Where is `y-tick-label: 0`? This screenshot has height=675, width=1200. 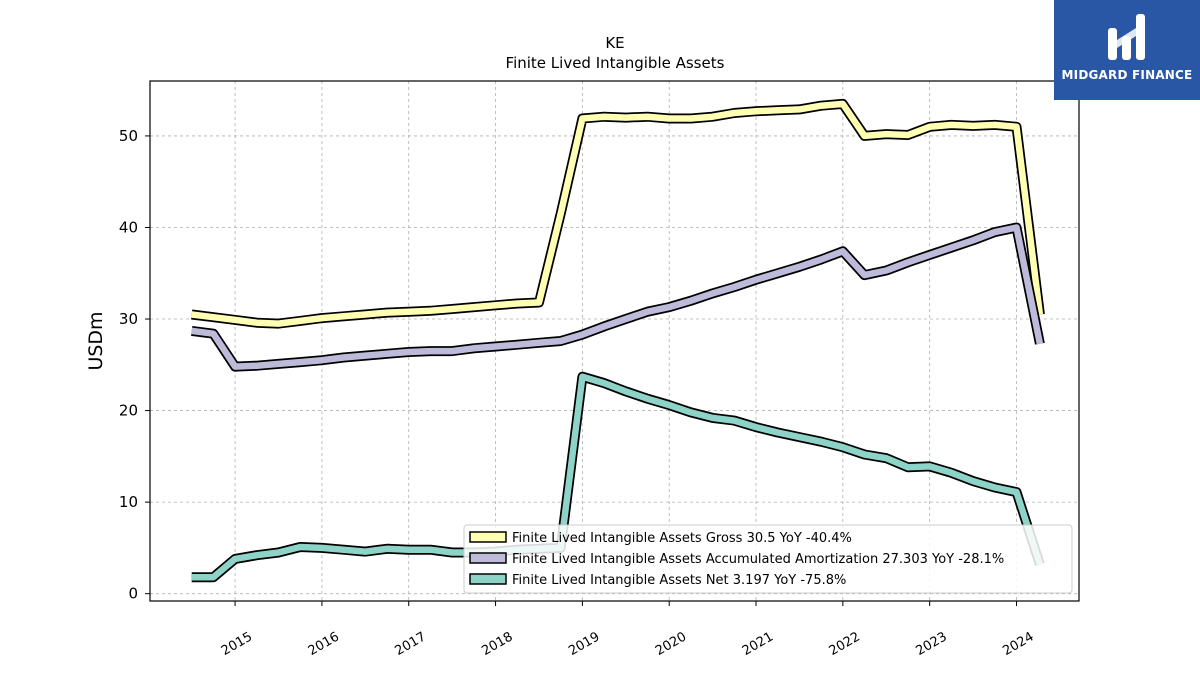
y-tick-label: 0 is located at coordinates (133, 594).